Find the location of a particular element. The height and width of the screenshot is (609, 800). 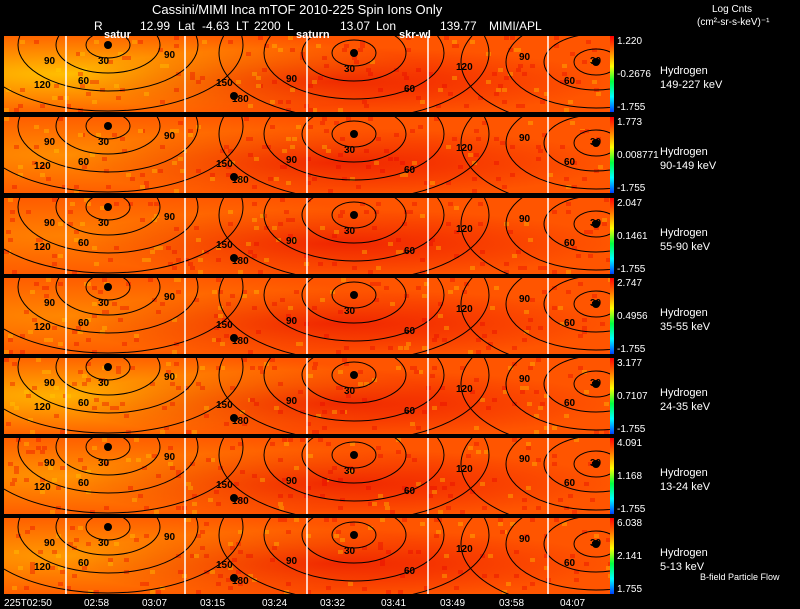

colorbar-mid: 1.168 is located at coordinates (630, 476).